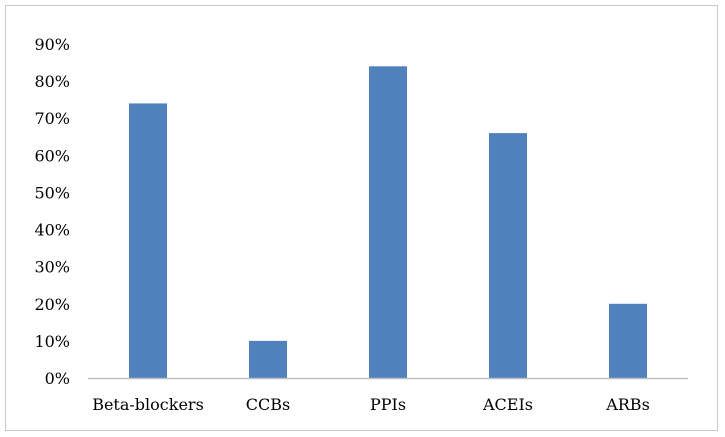  What do you see at coordinates (52, 304) in the screenshot?
I see `y-tick-label: 20%` at bounding box center [52, 304].